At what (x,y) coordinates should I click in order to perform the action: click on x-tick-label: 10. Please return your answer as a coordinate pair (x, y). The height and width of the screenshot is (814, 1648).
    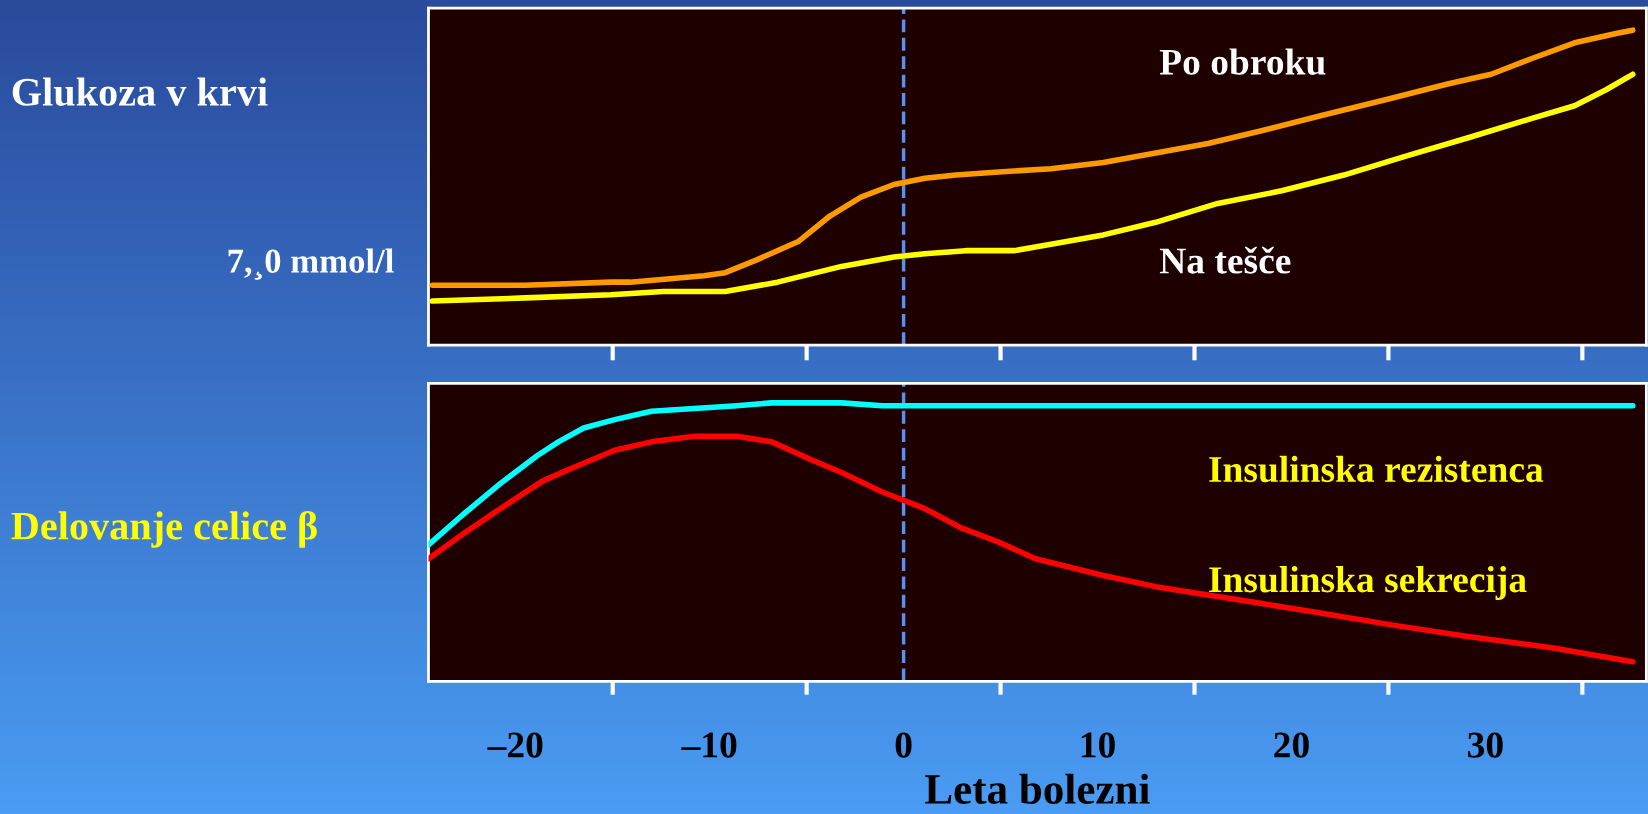
    Looking at the image, I should click on (1098, 745).